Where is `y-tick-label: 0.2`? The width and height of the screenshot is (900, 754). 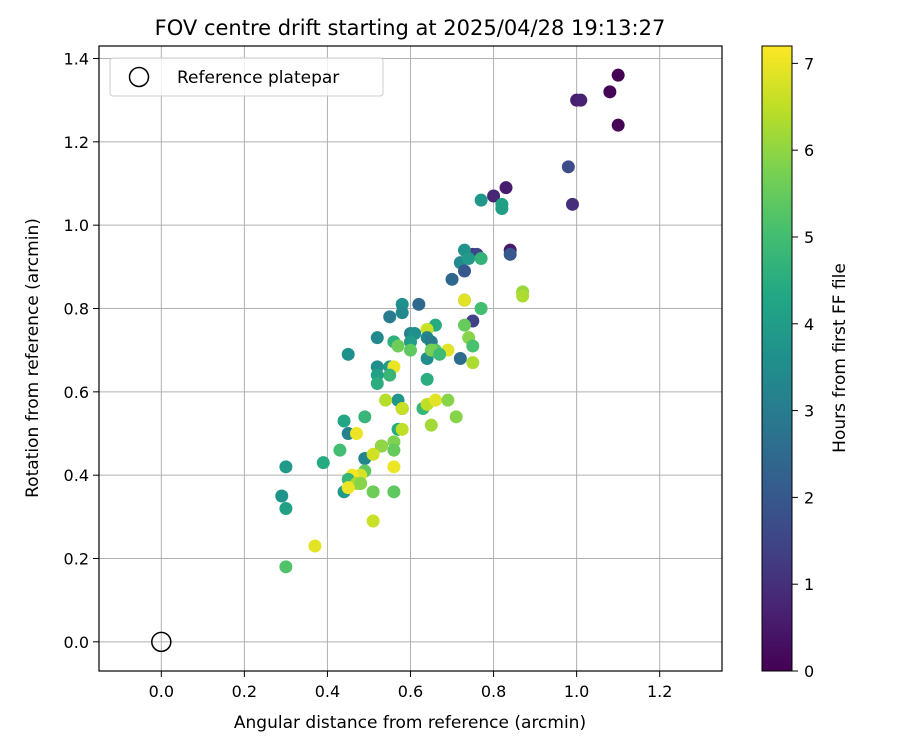 y-tick-label: 0.2 is located at coordinates (76, 559).